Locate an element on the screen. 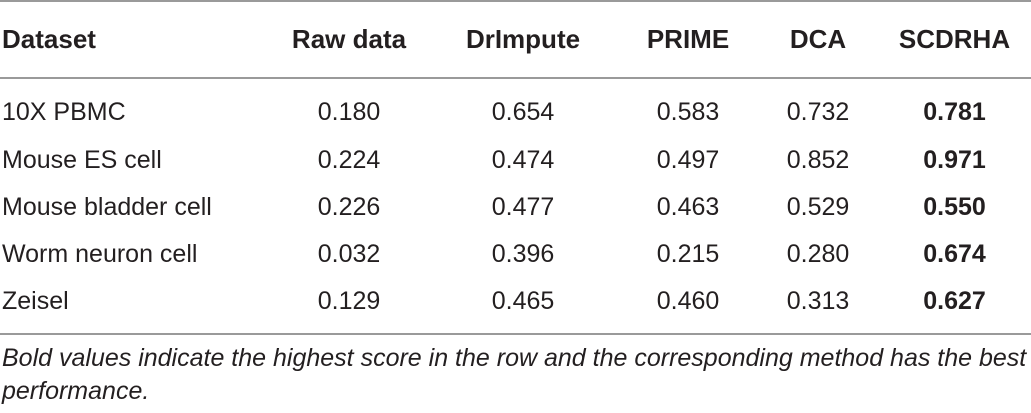 The image size is (1031, 413). bottom-rule is located at coordinates (515, 334).